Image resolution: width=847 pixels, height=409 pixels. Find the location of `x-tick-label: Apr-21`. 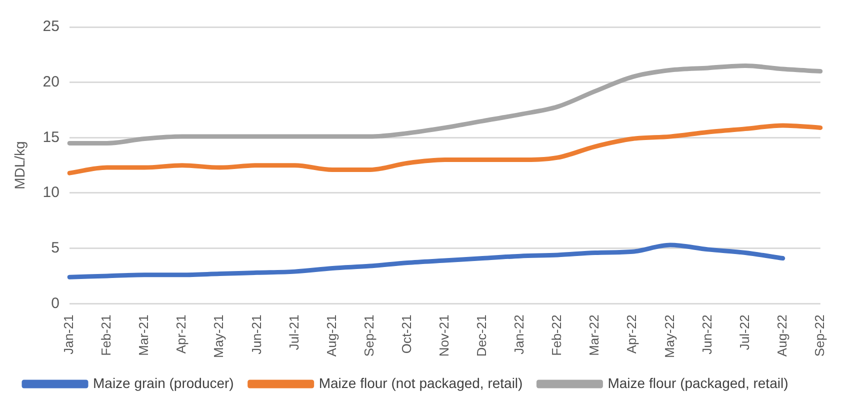

x-tick-label: Apr-21 is located at coordinates (181, 334).